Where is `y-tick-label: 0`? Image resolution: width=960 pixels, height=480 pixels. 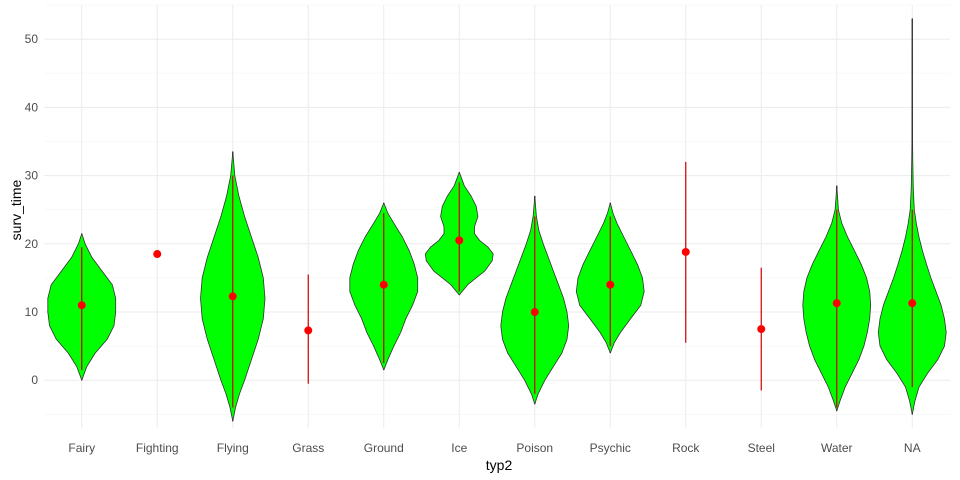 y-tick-label: 0 is located at coordinates (34, 380).